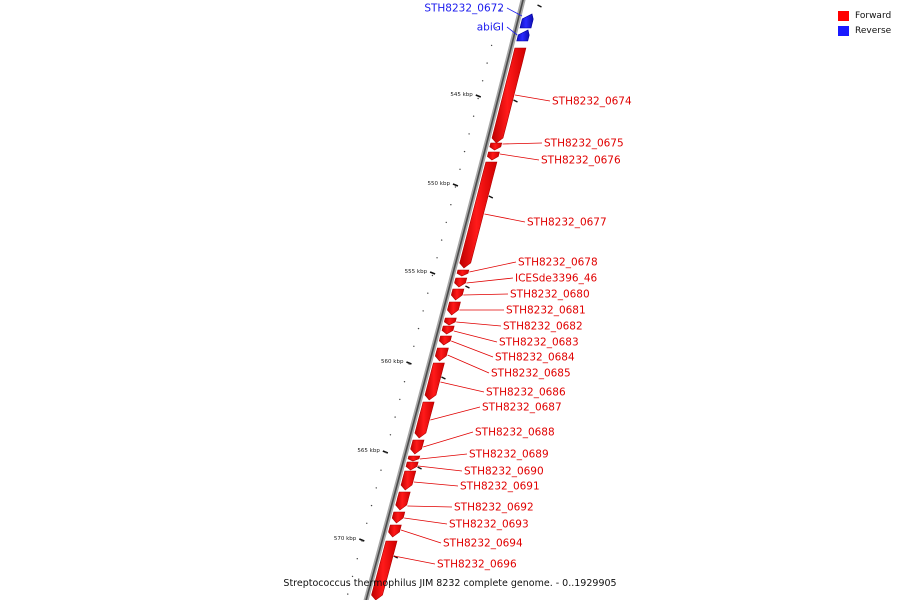 The height and width of the screenshot is (600, 900). I want to click on gene-label-group: STH8232_0676, so click(560, 160).